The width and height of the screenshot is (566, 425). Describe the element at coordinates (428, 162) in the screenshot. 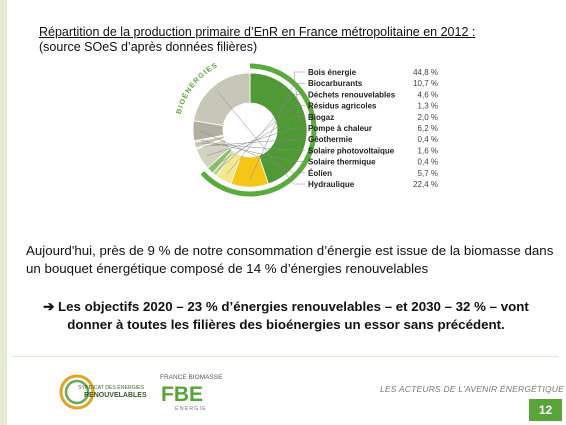

I see `legend-value-8: 0,4 %` at that location.